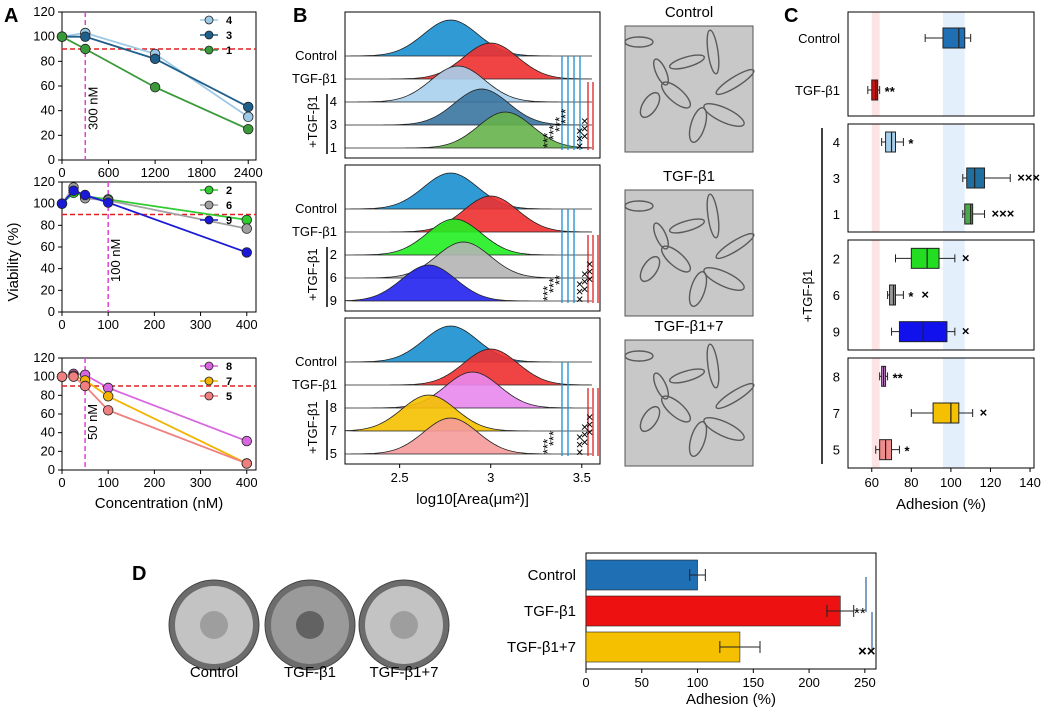  I want to click on panel-label-A: A, so click(11, 16).